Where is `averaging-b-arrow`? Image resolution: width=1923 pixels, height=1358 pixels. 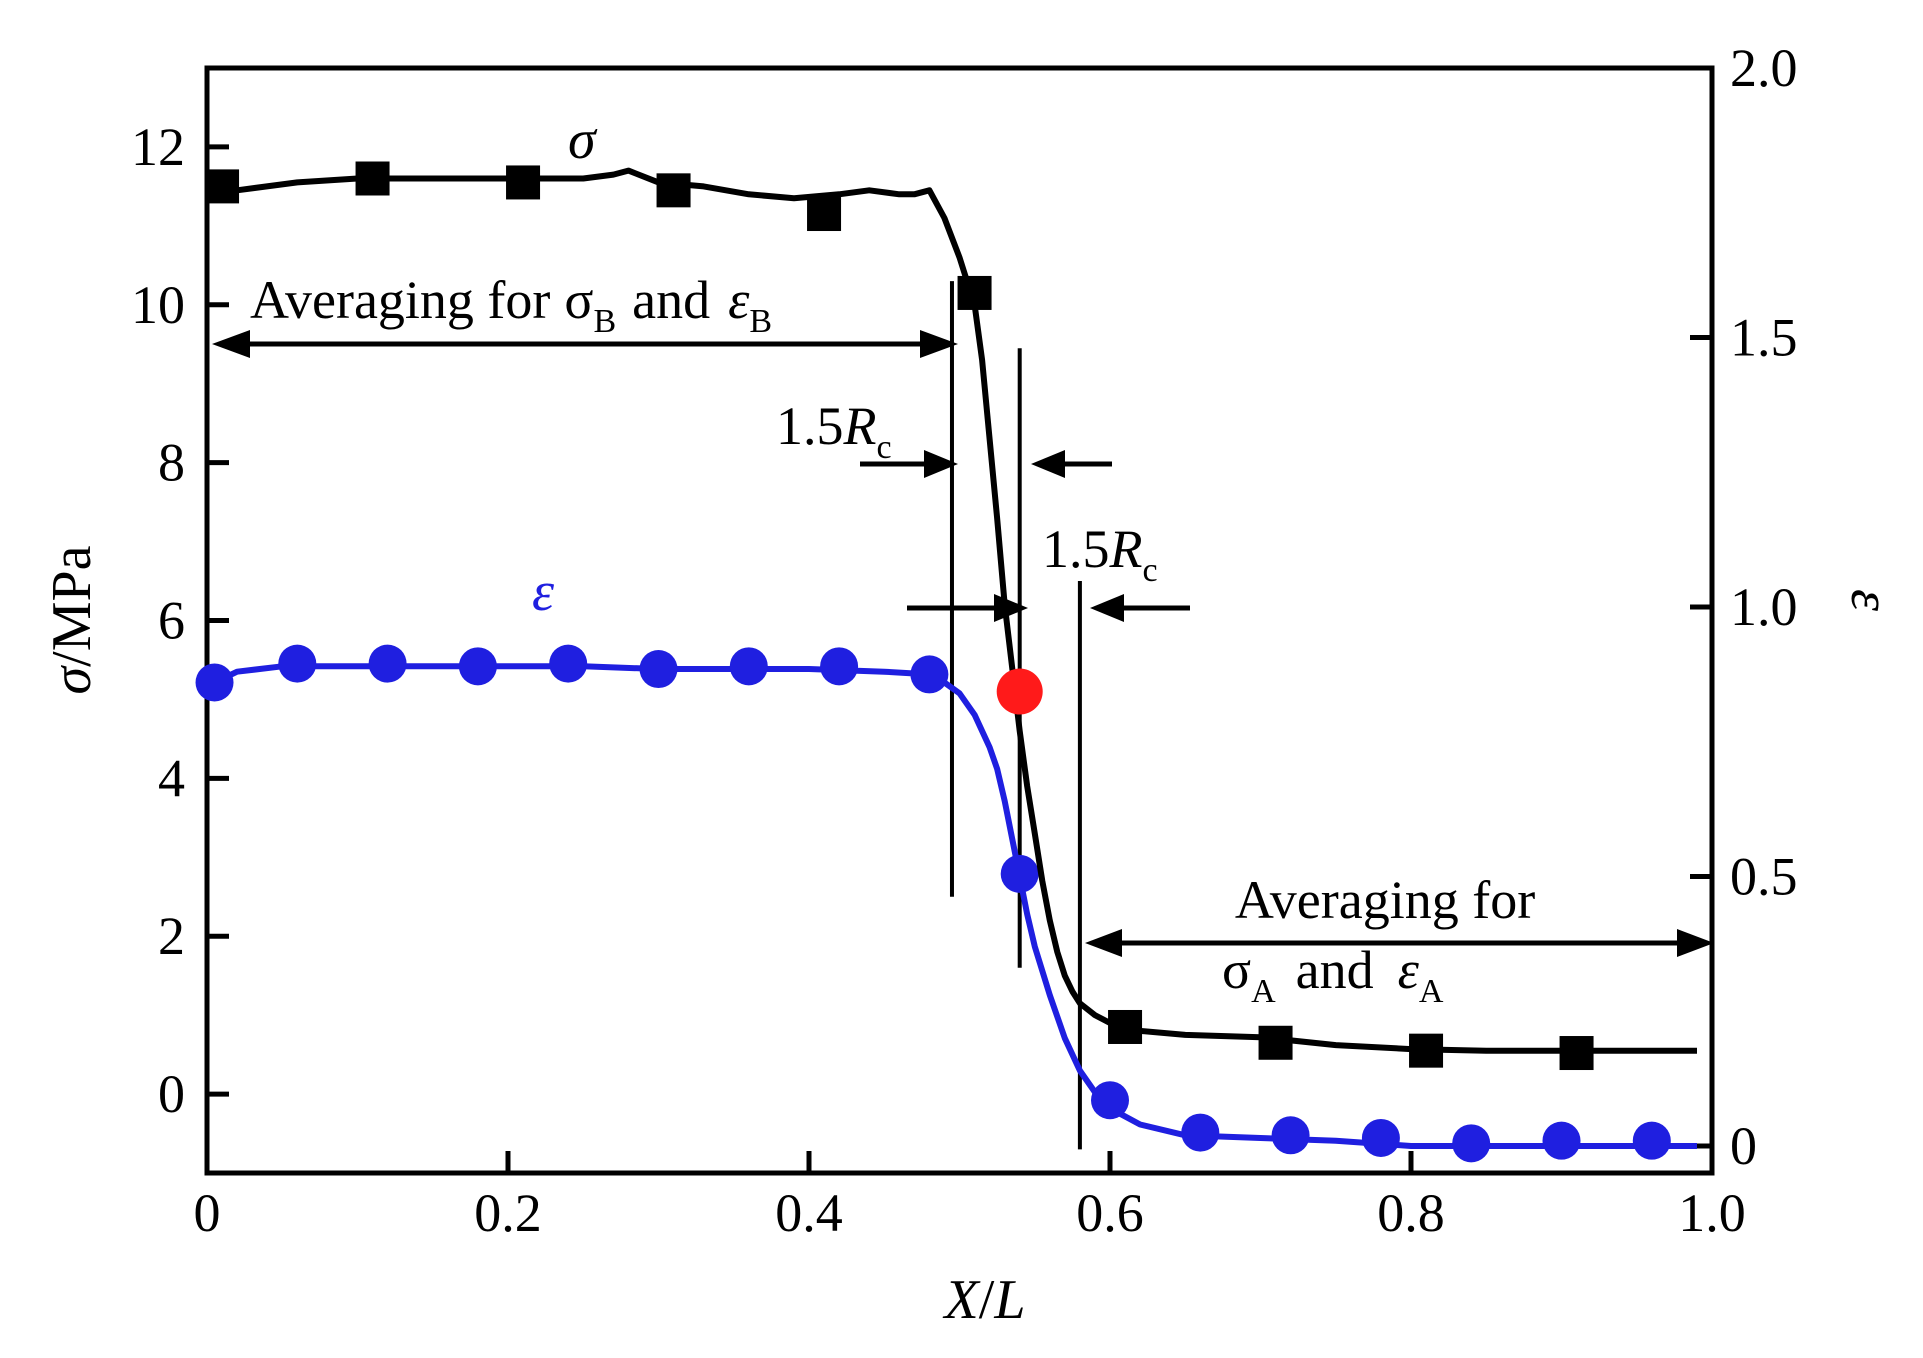
averaging-b-arrow is located at coordinates (585, 344).